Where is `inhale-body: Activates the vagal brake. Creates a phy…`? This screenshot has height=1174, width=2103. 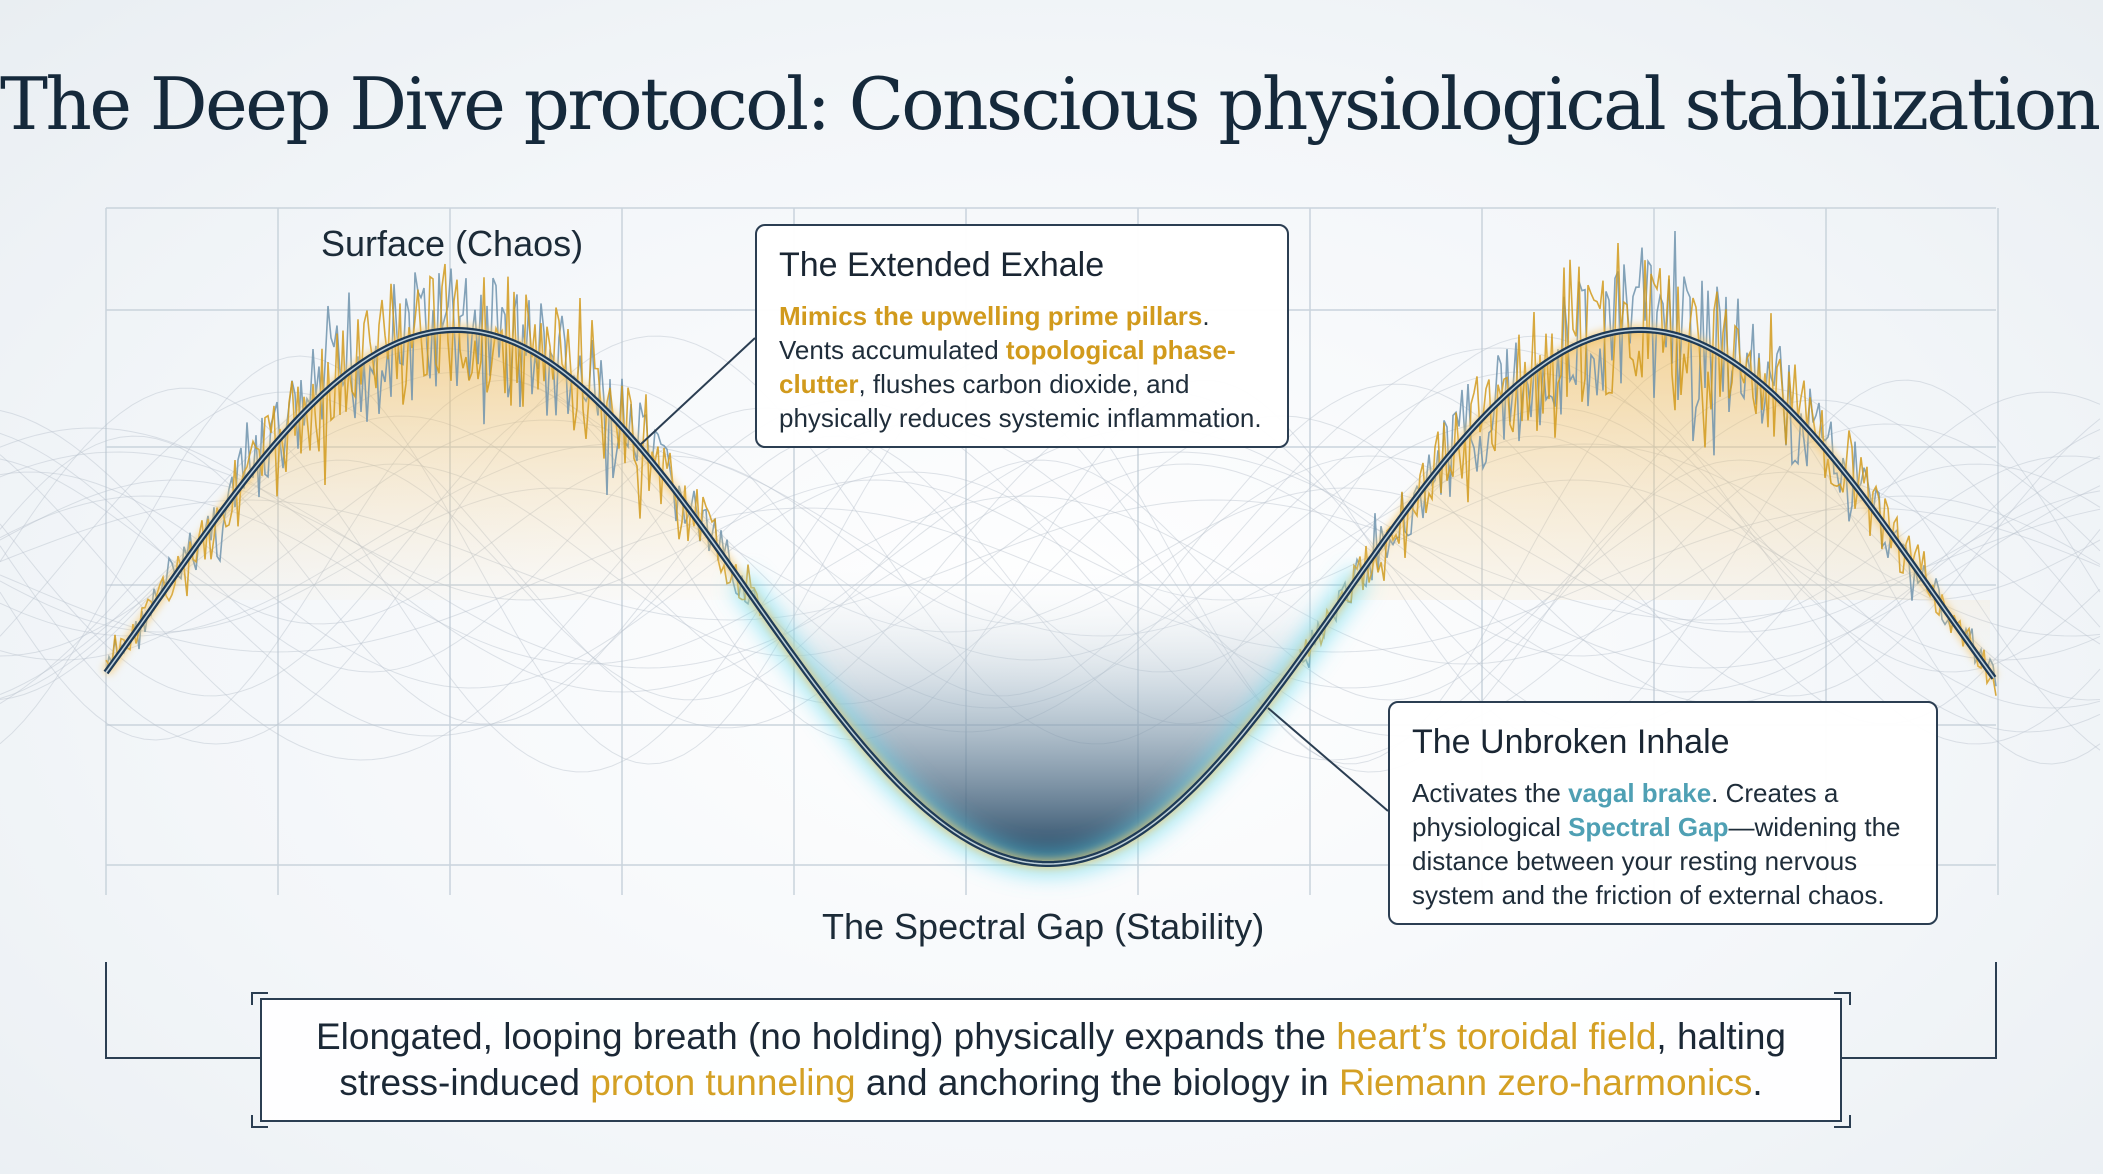 inhale-body: Activates the vagal brake. Creates a phy… is located at coordinates (1663, 844).